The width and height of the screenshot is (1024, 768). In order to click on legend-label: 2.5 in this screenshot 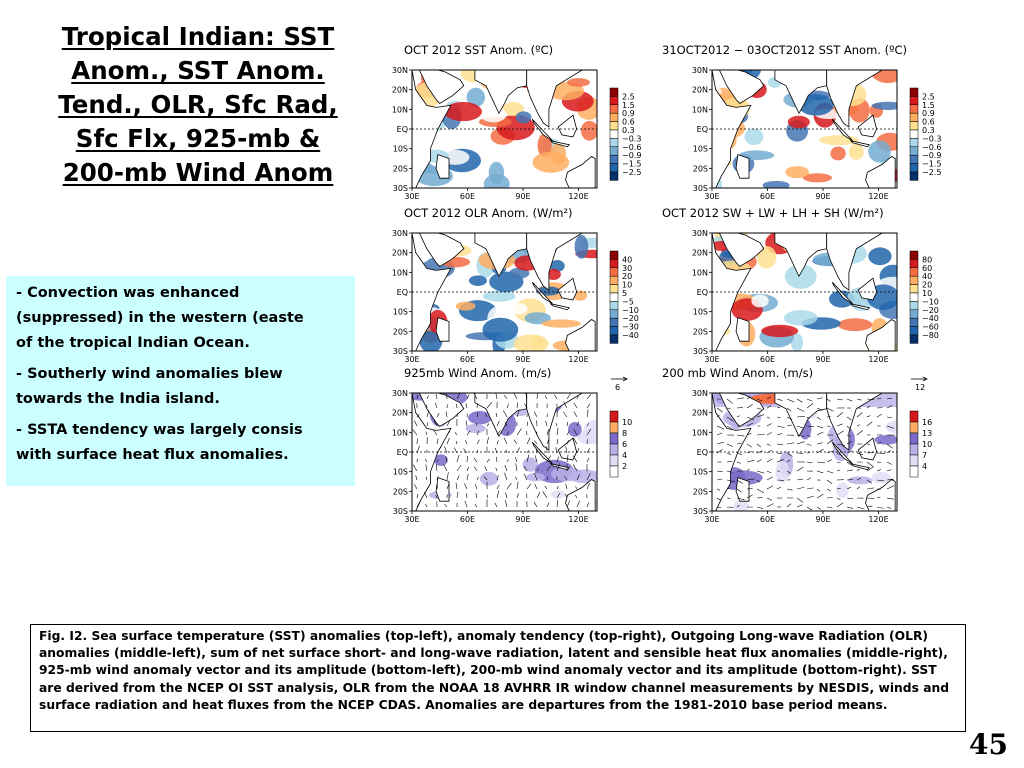, I will do `click(628, 96)`.